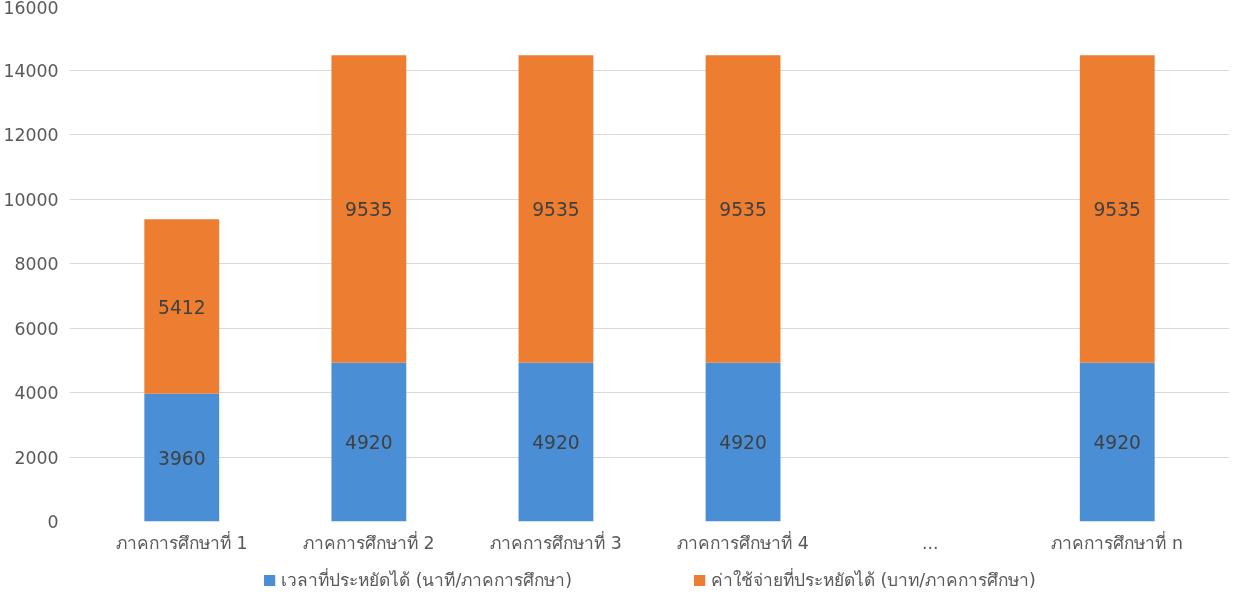 The height and width of the screenshot is (610, 1234). I want to click on x-tick-label: ภาคการศึกษาที่ 1, so click(181, 541).